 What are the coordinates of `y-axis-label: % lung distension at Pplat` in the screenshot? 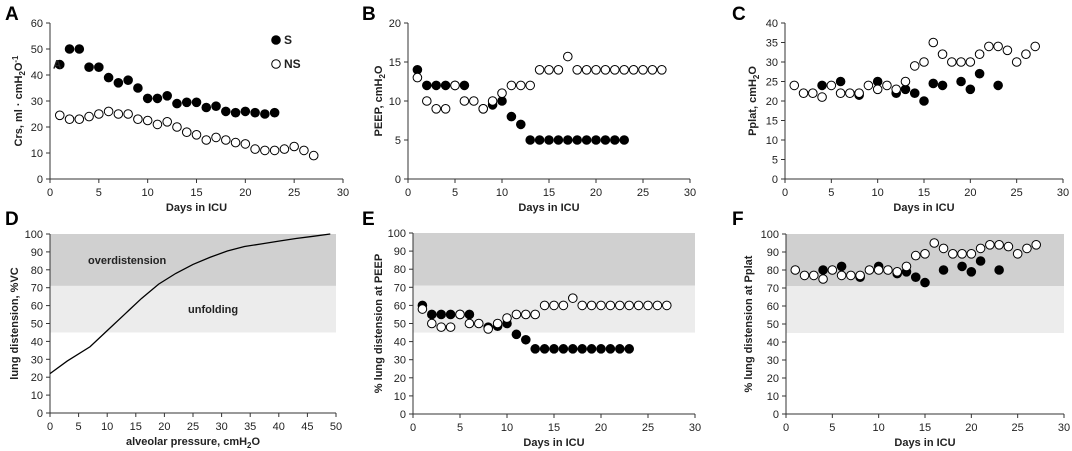 It's located at (749, 323).